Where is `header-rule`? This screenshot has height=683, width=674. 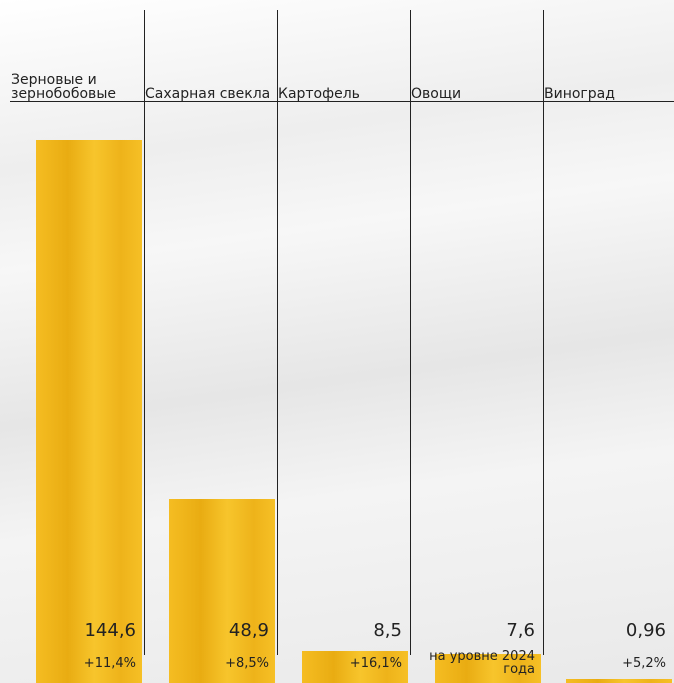 header-rule is located at coordinates (342, 101).